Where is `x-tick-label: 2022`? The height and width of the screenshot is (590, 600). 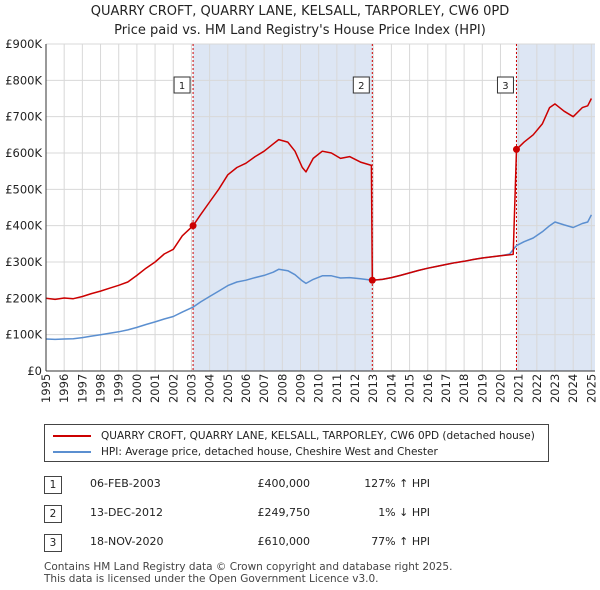 x-tick-label: 2022 is located at coordinates (537, 388).